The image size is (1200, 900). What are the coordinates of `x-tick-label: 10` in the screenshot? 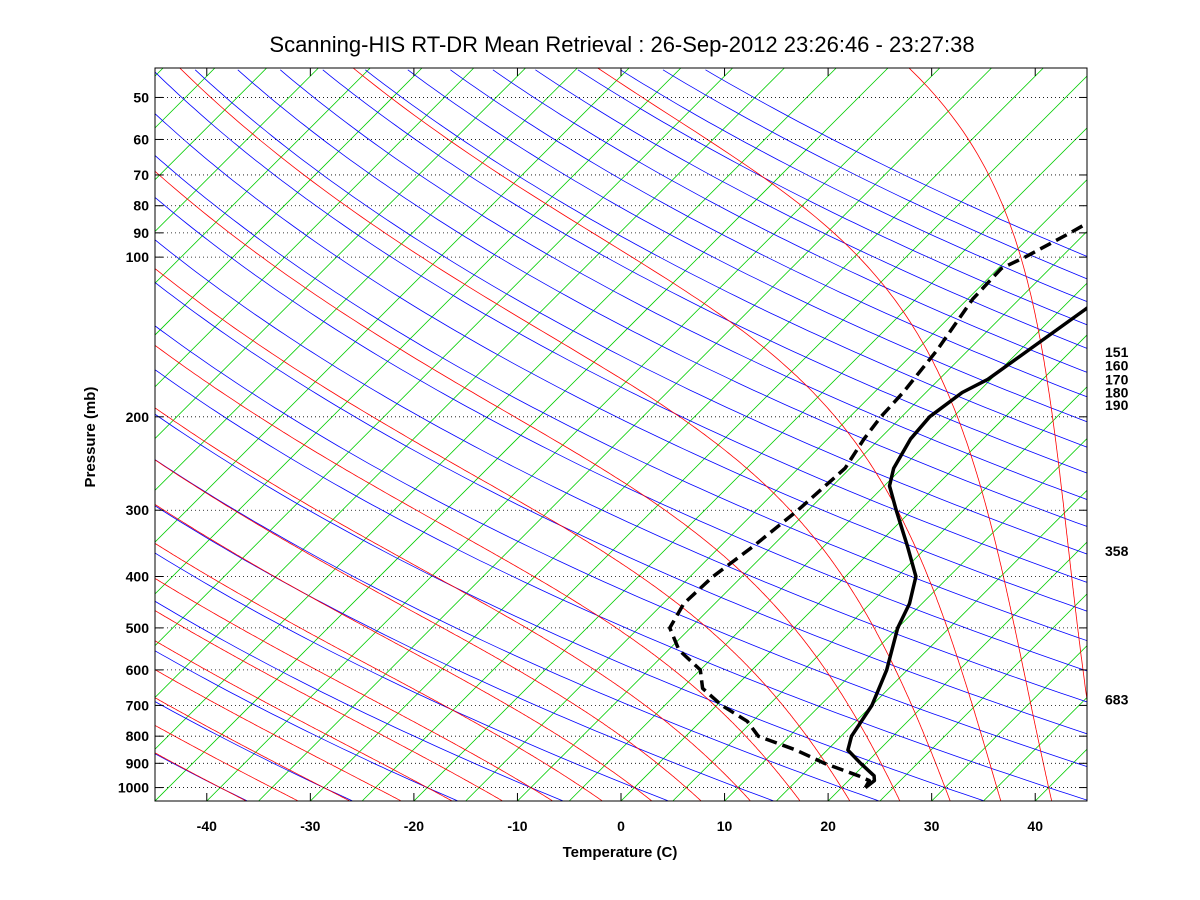 It's located at (725, 826).